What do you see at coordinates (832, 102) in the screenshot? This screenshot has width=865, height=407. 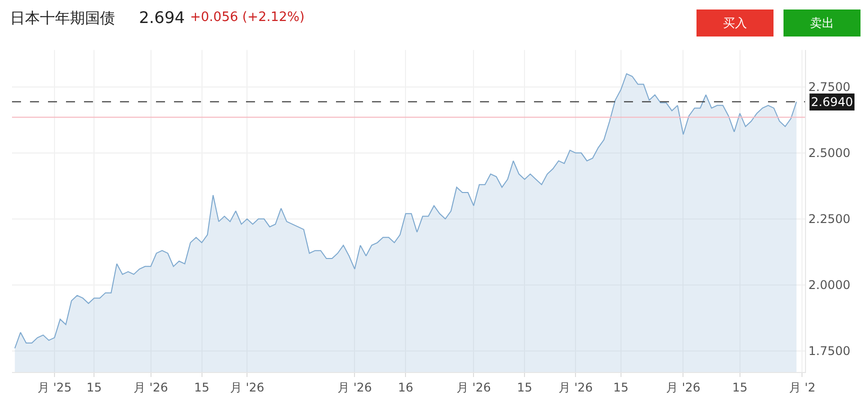 I see `ref-line-label: 2.6940` at bounding box center [832, 102].